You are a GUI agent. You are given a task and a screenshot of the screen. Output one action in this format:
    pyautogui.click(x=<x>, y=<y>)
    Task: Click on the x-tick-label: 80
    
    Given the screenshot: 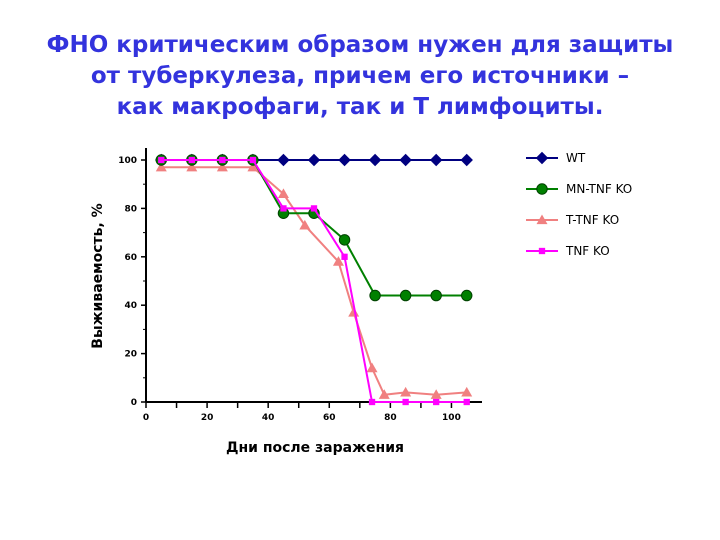 What is the action you would take?
    pyautogui.click(x=390, y=418)
    